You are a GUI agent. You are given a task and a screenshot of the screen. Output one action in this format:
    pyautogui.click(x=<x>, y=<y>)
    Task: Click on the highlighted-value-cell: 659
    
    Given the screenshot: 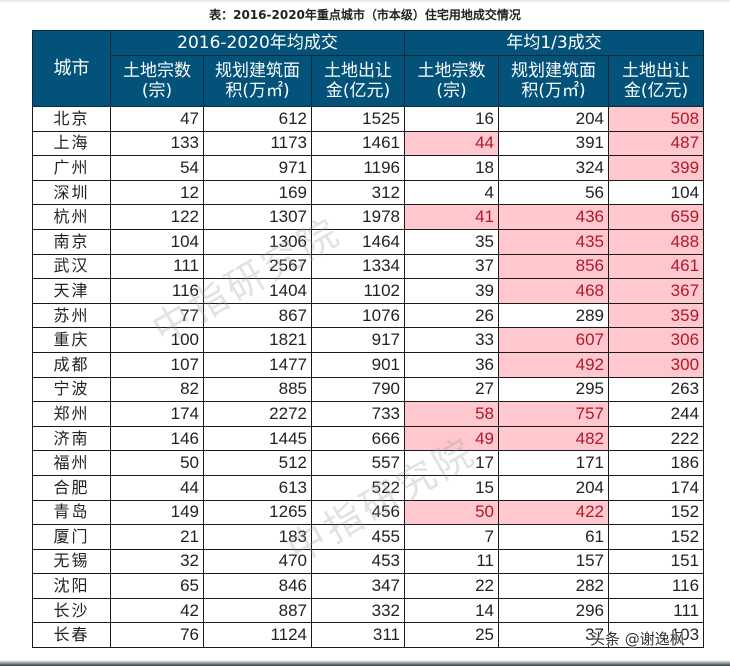 What is the action you would take?
    pyautogui.click(x=656, y=217)
    